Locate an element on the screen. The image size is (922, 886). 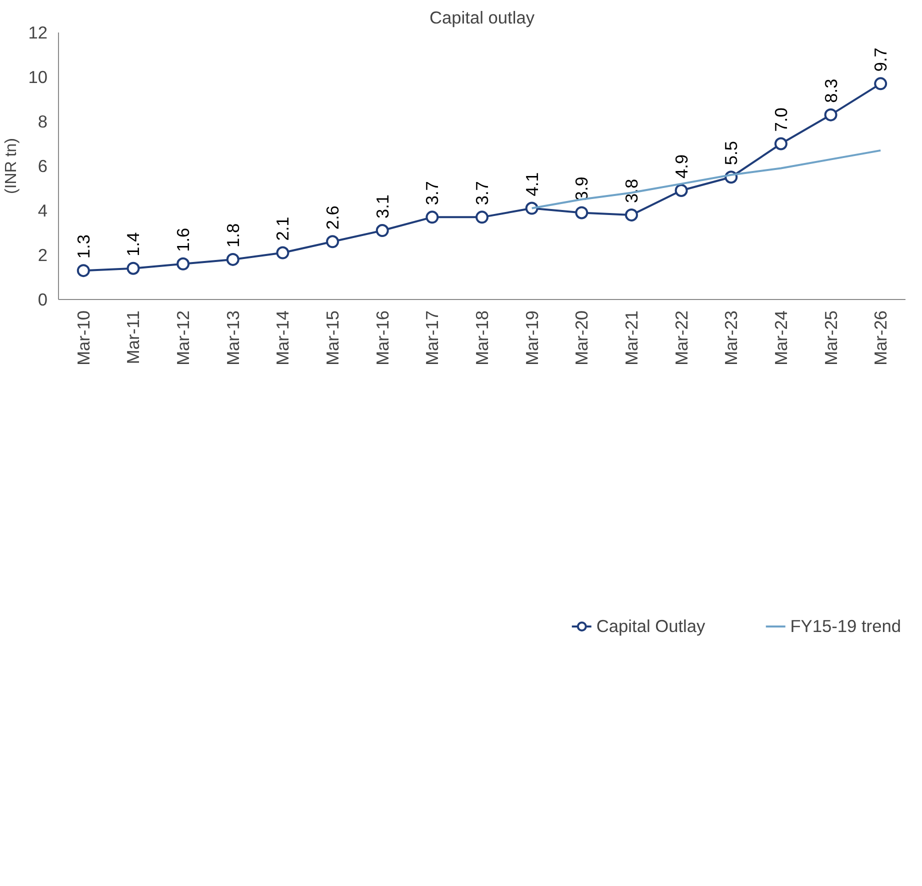
x-tick-label: Mar-12 is located at coordinates (183, 338).